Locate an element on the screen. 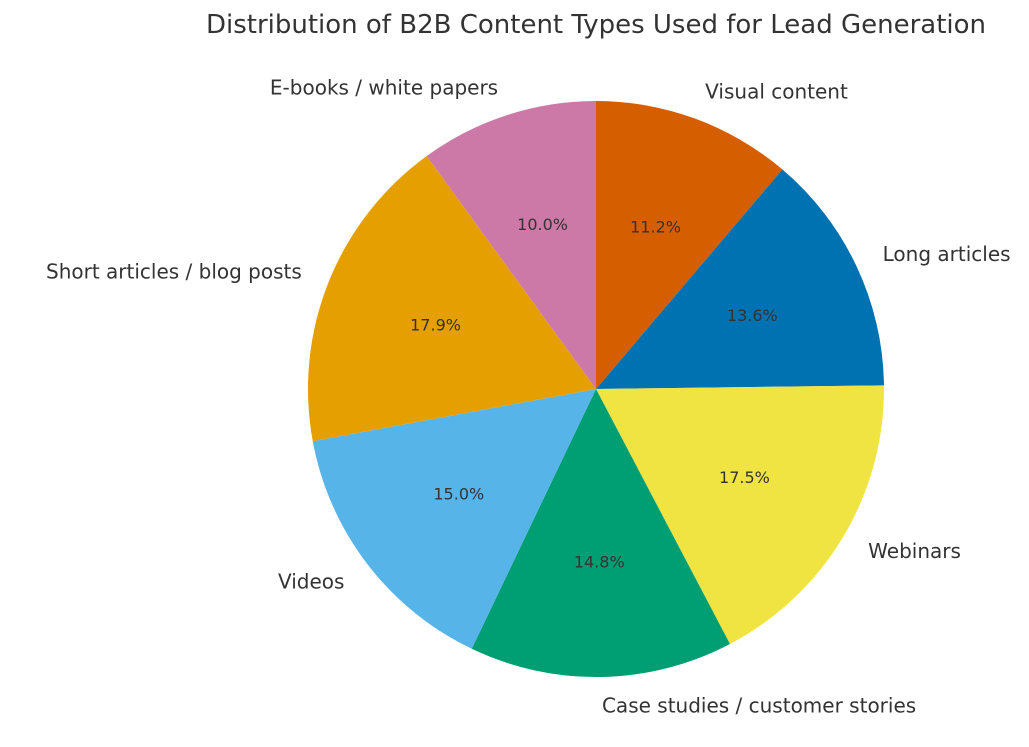 The image size is (1029, 747). slice-percentage: 14.8% is located at coordinates (599, 561).